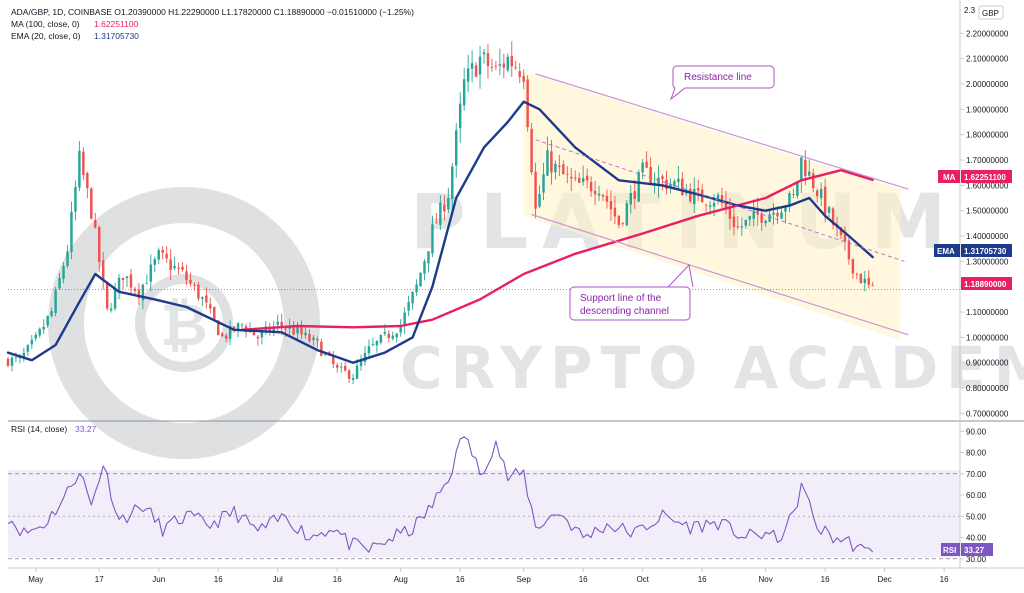 Image resolution: width=1024 pixels, height=593 pixels. What do you see at coordinates (987, 388) in the screenshot?
I see `price-tick-label: 0.80000000` at bounding box center [987, 388].